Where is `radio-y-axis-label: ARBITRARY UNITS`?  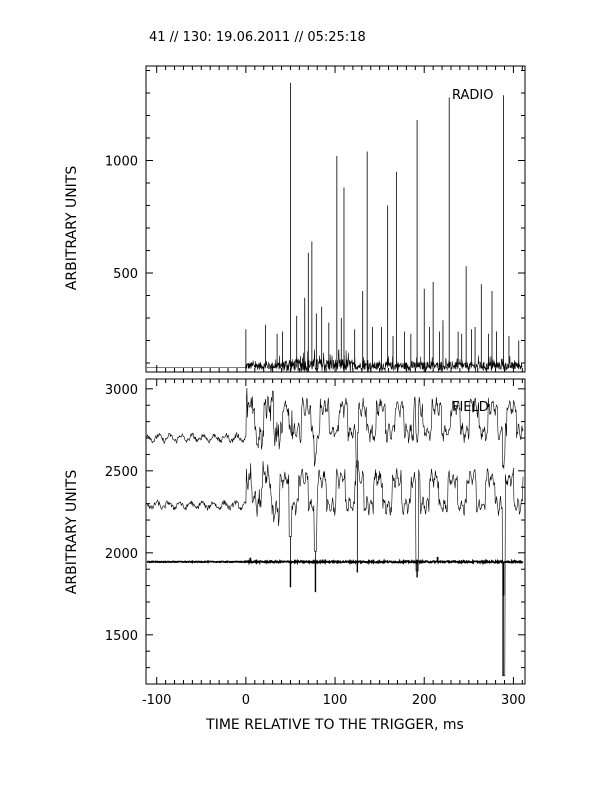
radio-y-axis-label: ARBITRARY UNITS is located at coordinates (72, 228).